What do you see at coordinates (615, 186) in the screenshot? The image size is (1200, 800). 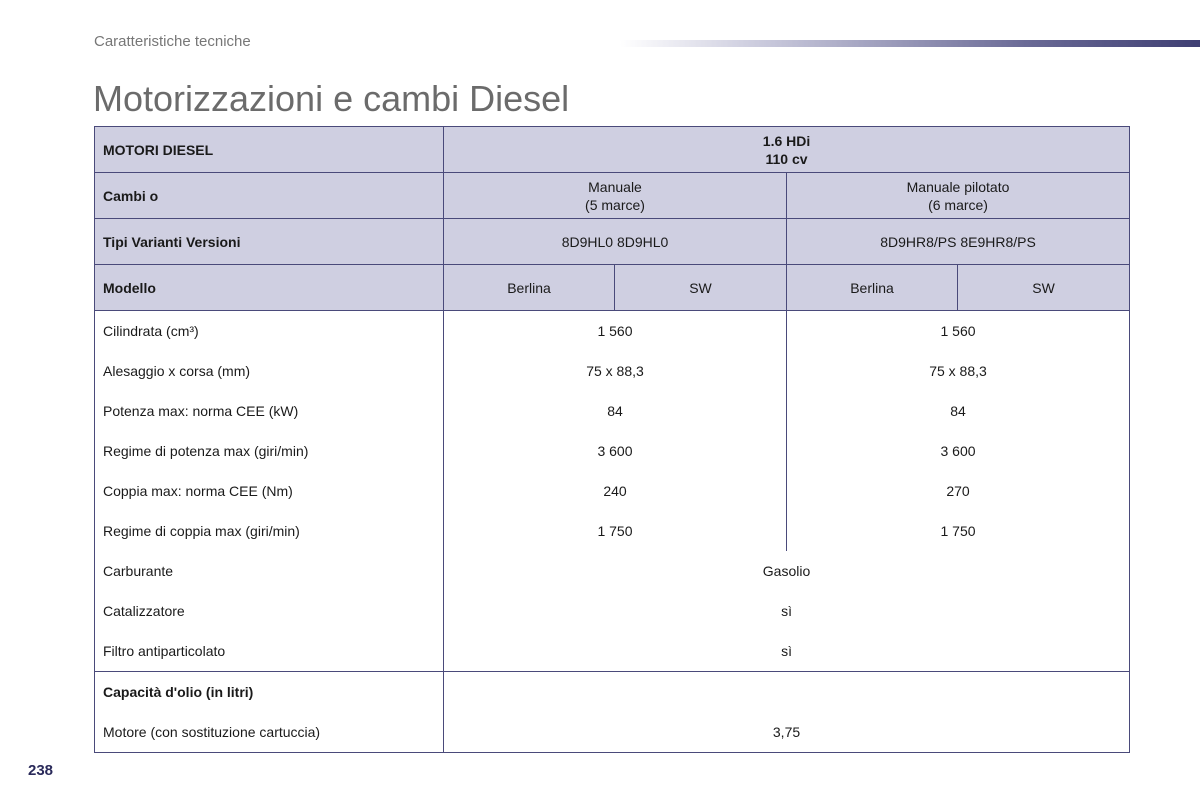 I see `gearbox-manual-name: Manuale` at bounding box center [615, 186].